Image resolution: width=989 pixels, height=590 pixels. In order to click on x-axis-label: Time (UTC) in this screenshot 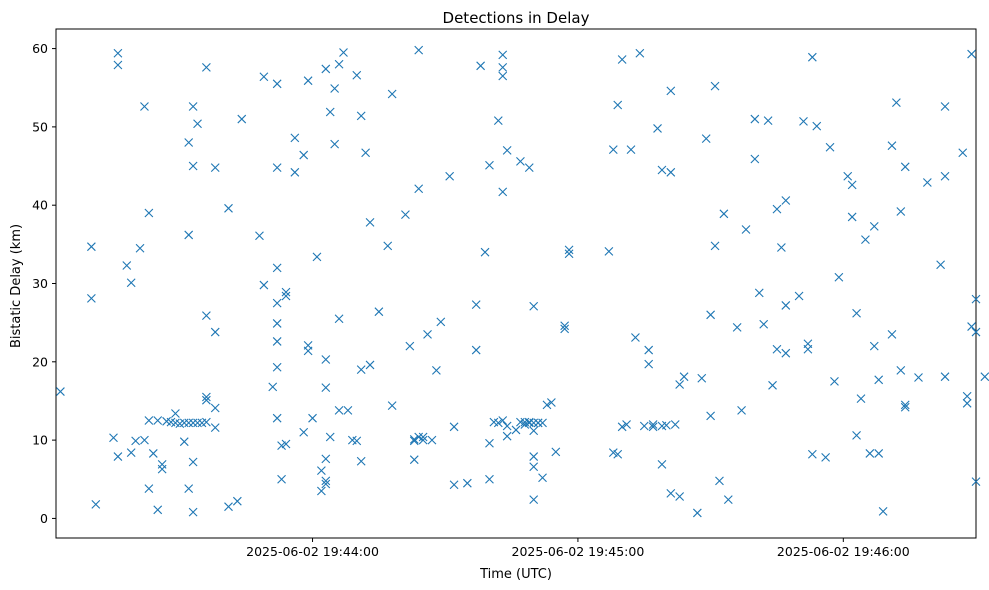, I will do `click(515, 574)`.